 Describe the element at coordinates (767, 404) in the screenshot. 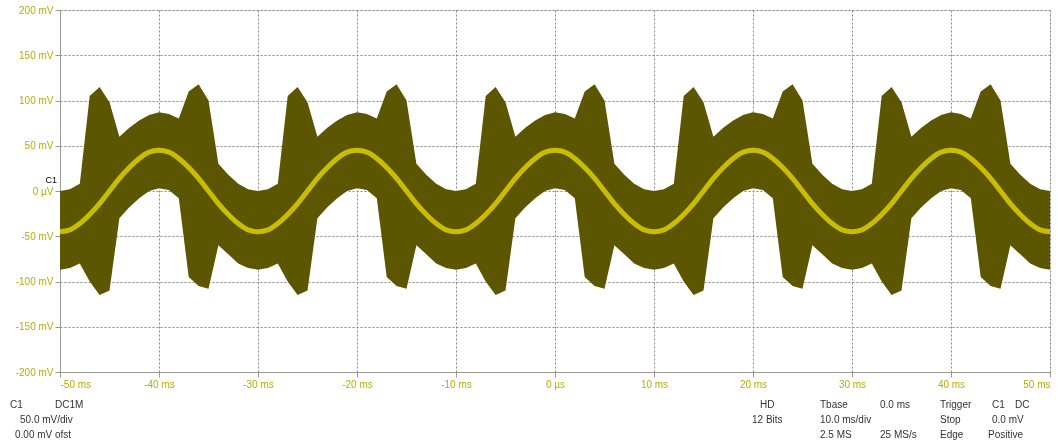

I see `text: HD` at that location.